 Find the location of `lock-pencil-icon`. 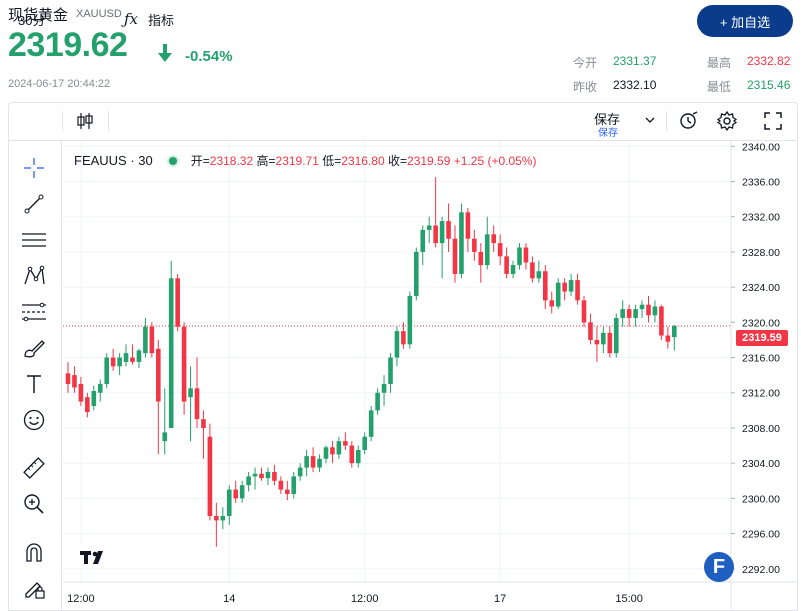

lock-pencil-icon is located at coordinates (34, 588).